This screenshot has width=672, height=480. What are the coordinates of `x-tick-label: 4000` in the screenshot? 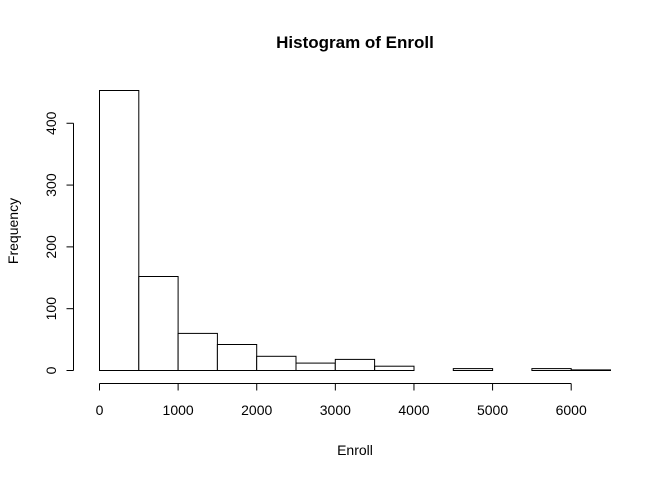 It's located at (413, 410).